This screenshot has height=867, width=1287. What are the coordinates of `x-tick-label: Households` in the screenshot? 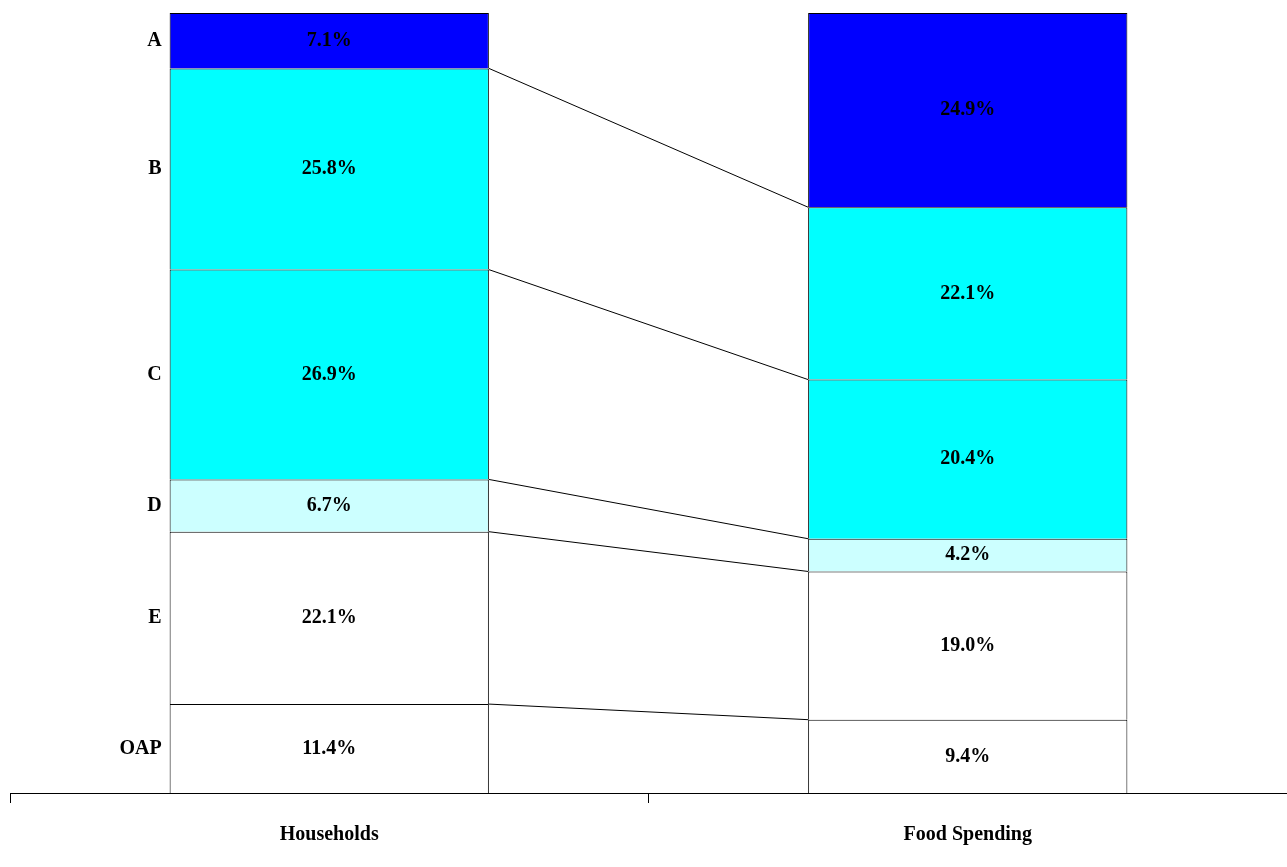 It's located at (329, 833).